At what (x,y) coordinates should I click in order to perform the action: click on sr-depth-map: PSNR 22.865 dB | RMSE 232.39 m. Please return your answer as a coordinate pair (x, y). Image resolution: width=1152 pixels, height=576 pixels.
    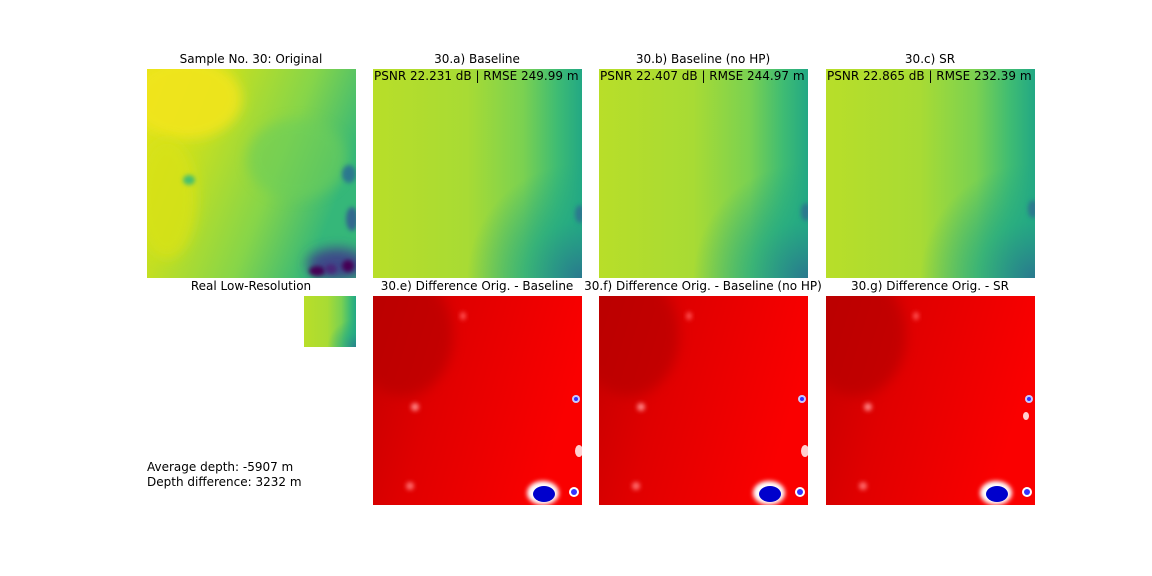
    Looking at the image, I should click on (930, 173).